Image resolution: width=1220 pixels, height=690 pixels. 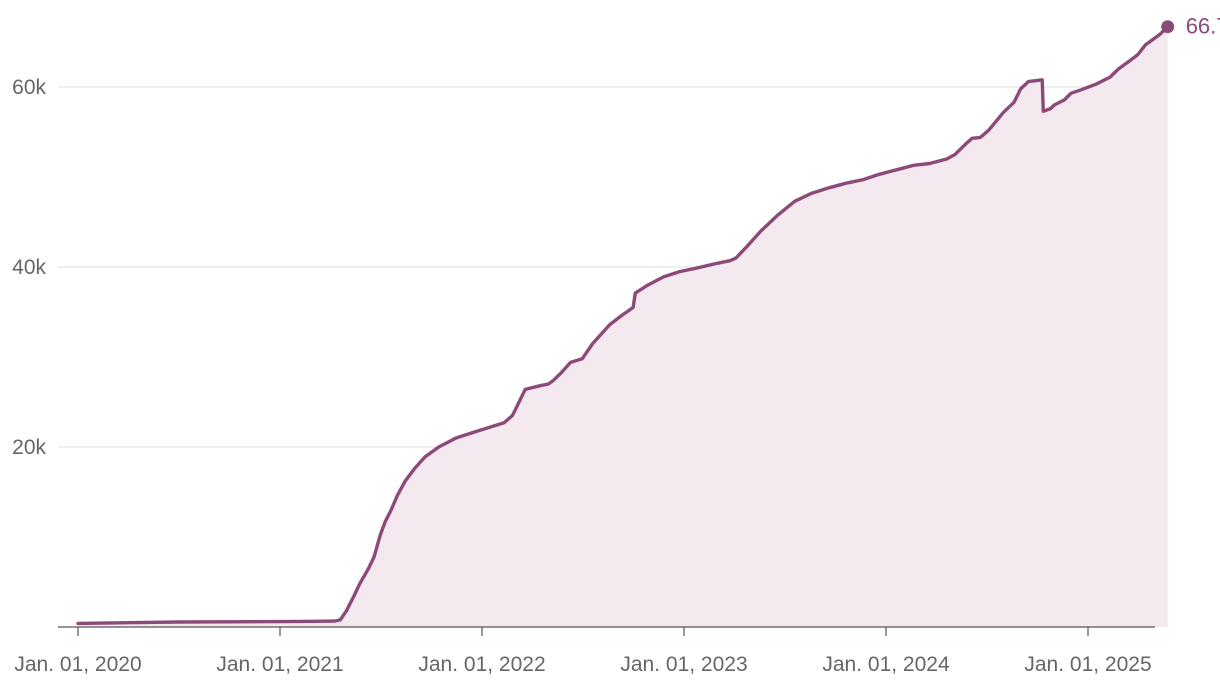 I want to click on y-tick-label: 40k, so click(x=29, y=267).